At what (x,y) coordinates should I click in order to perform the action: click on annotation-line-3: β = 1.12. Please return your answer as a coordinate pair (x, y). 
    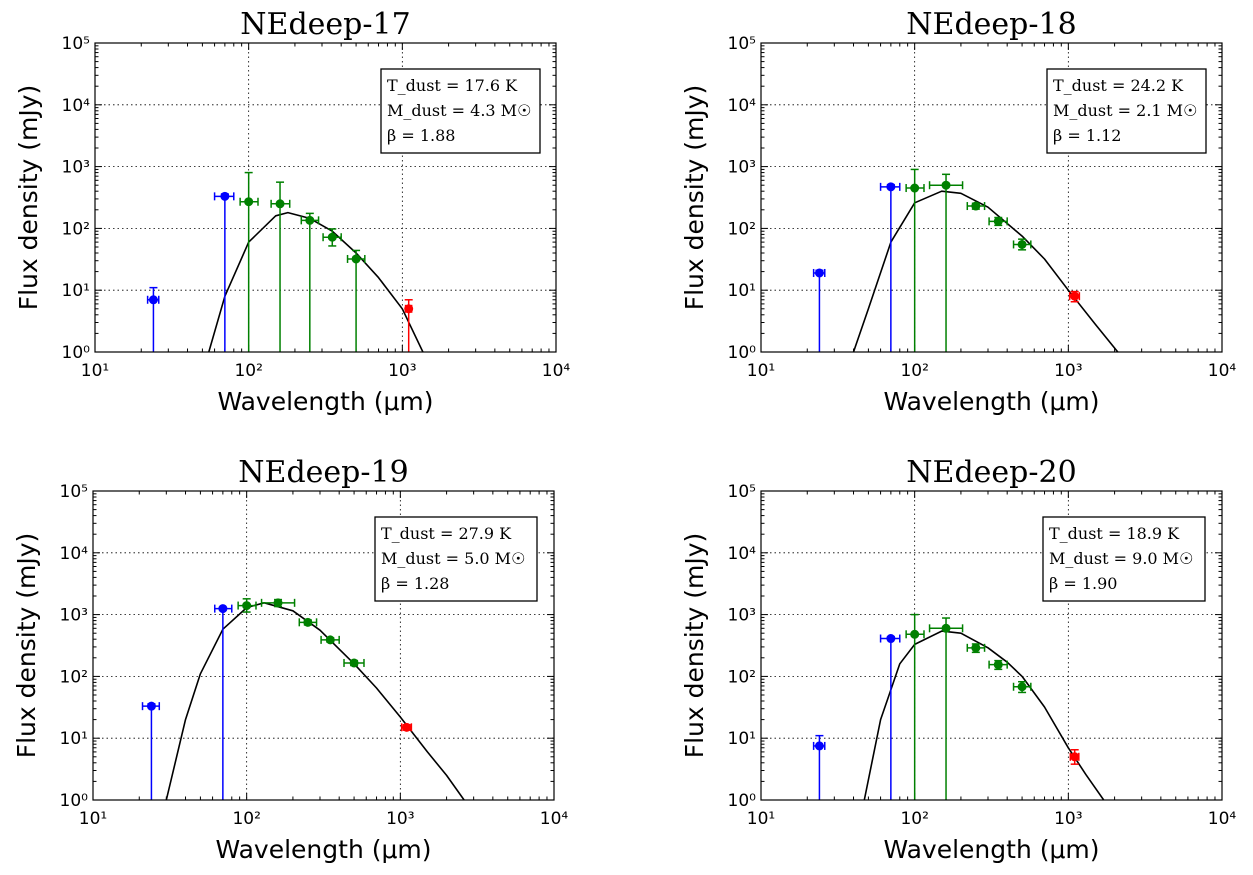
    Looking at the image, I should click on (1087, 135).